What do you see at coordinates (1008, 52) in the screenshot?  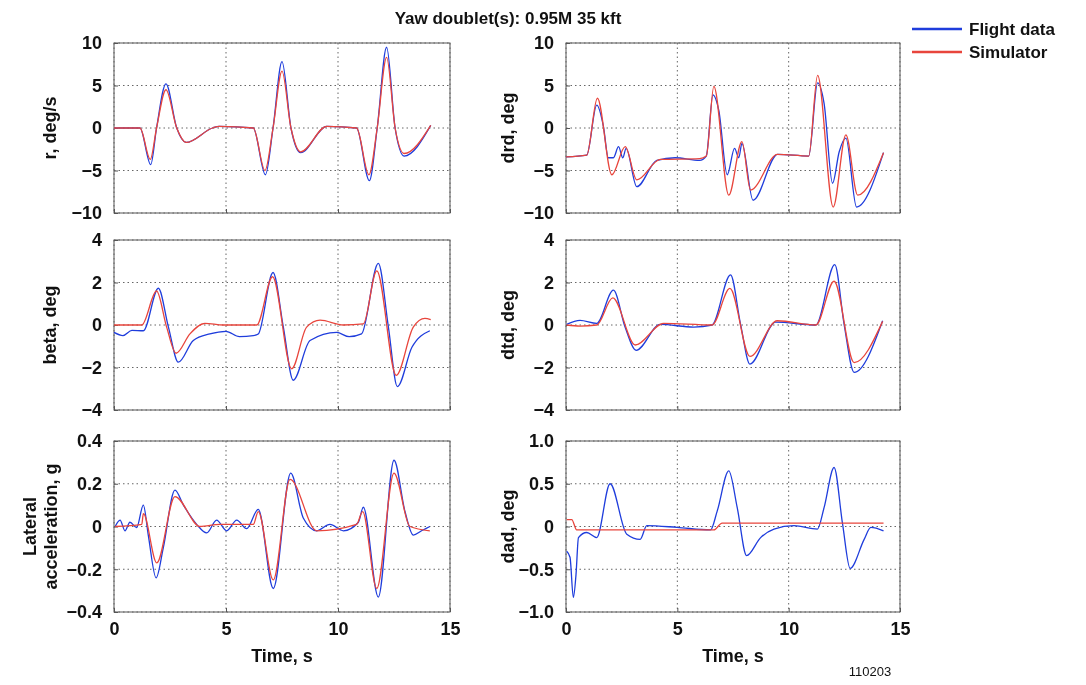 I see `legend-label: Simulator` at bounding box center [1008, 52].